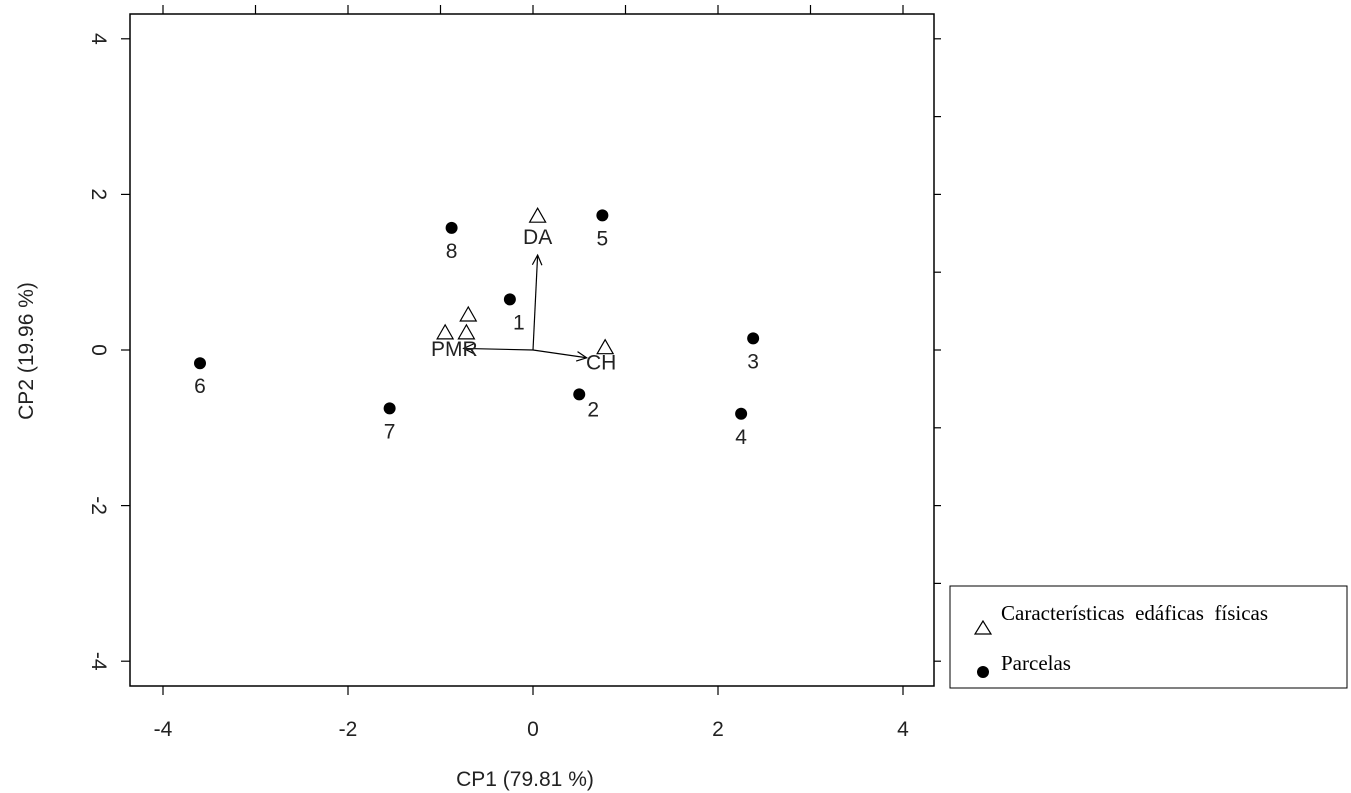 Image resolution: width=1351 pixels, height=793 pixels. I want to click on x-axis-title: CP1 (79.81 %), so click(525, 779).